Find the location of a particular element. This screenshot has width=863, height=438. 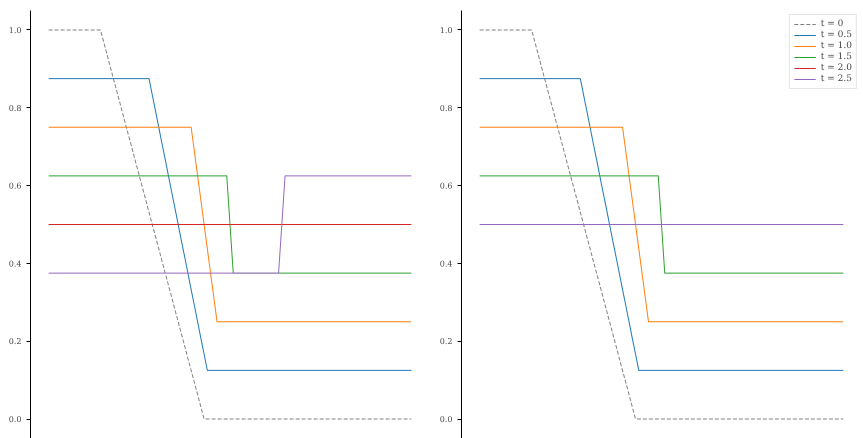

legend-label: t = 0.5 is located at coordinates (836, 35).